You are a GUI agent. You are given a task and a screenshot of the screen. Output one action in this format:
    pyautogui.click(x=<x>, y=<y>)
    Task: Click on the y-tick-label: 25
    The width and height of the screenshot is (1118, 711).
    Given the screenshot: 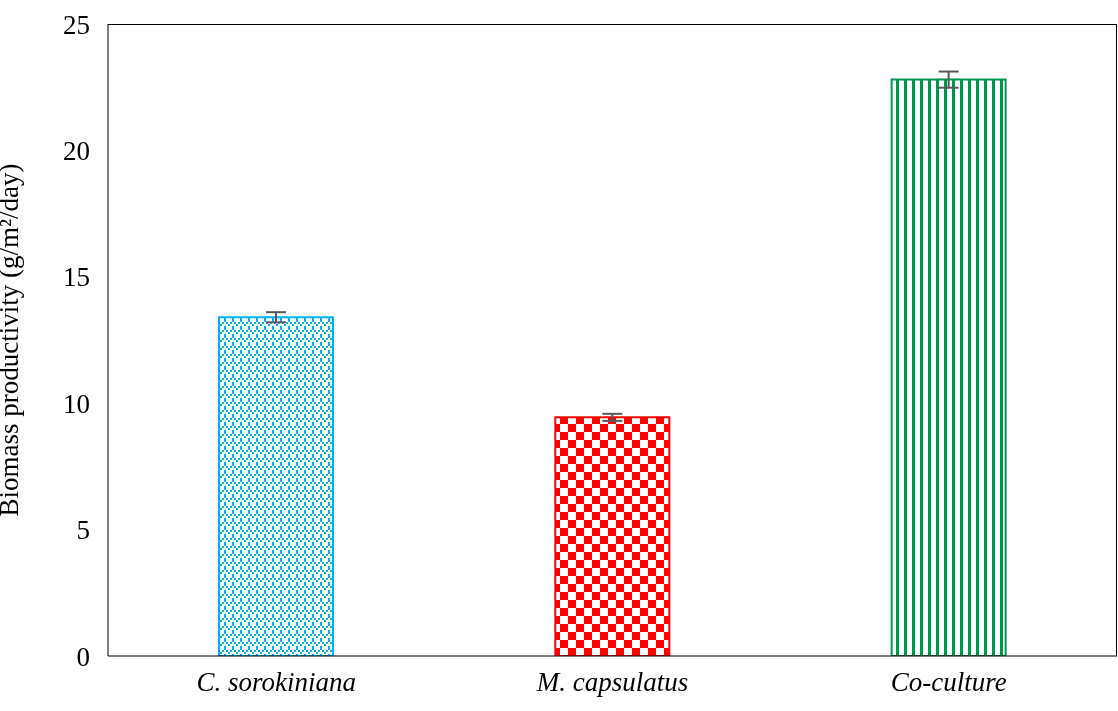 What is the action you would take?
    pyautogui.click(x=76, y=24)
    